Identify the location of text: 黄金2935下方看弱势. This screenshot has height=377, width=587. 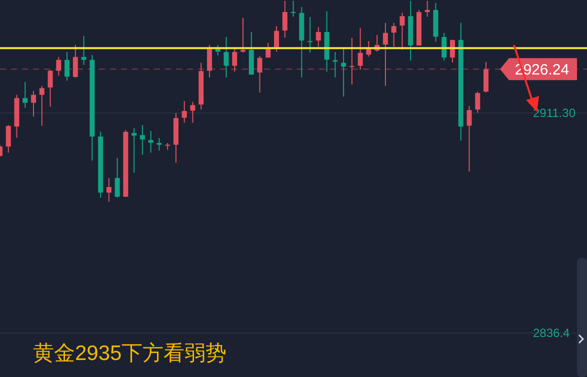
(130, 353).